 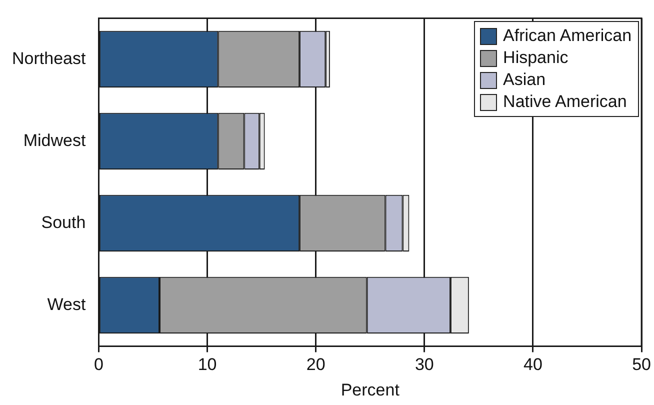 What do you see at coordinates (66, 304) in the screenshot?
I see `y-tick-label: West` at bounding box center [66, 304].